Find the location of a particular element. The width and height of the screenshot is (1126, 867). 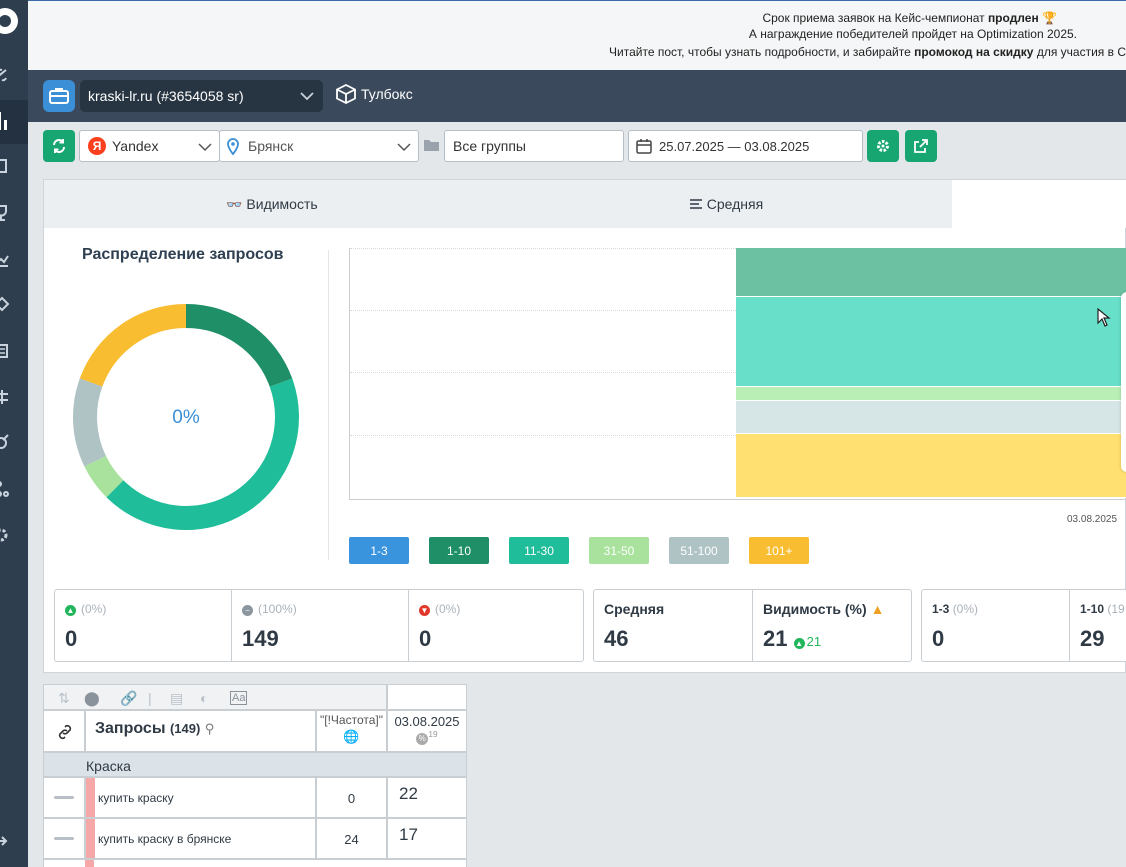

contrast-icon: ◐ is located at coordinates (204, 698).